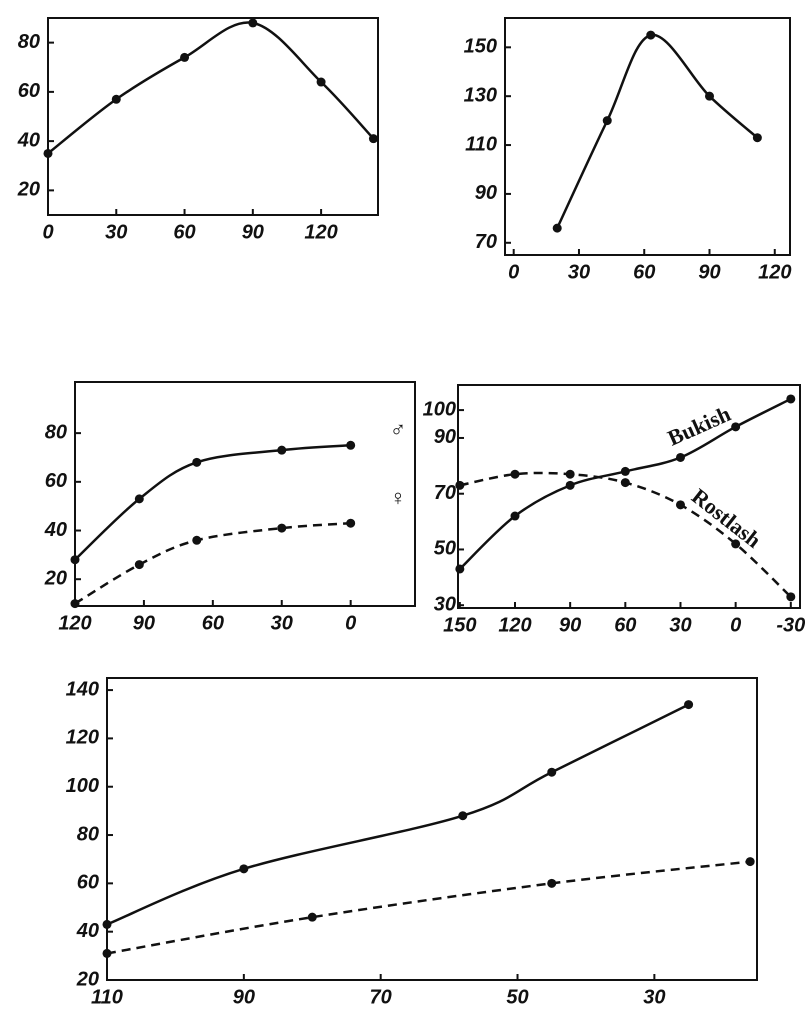  I want to click on x-tick-label: -30, so click(790, 625).